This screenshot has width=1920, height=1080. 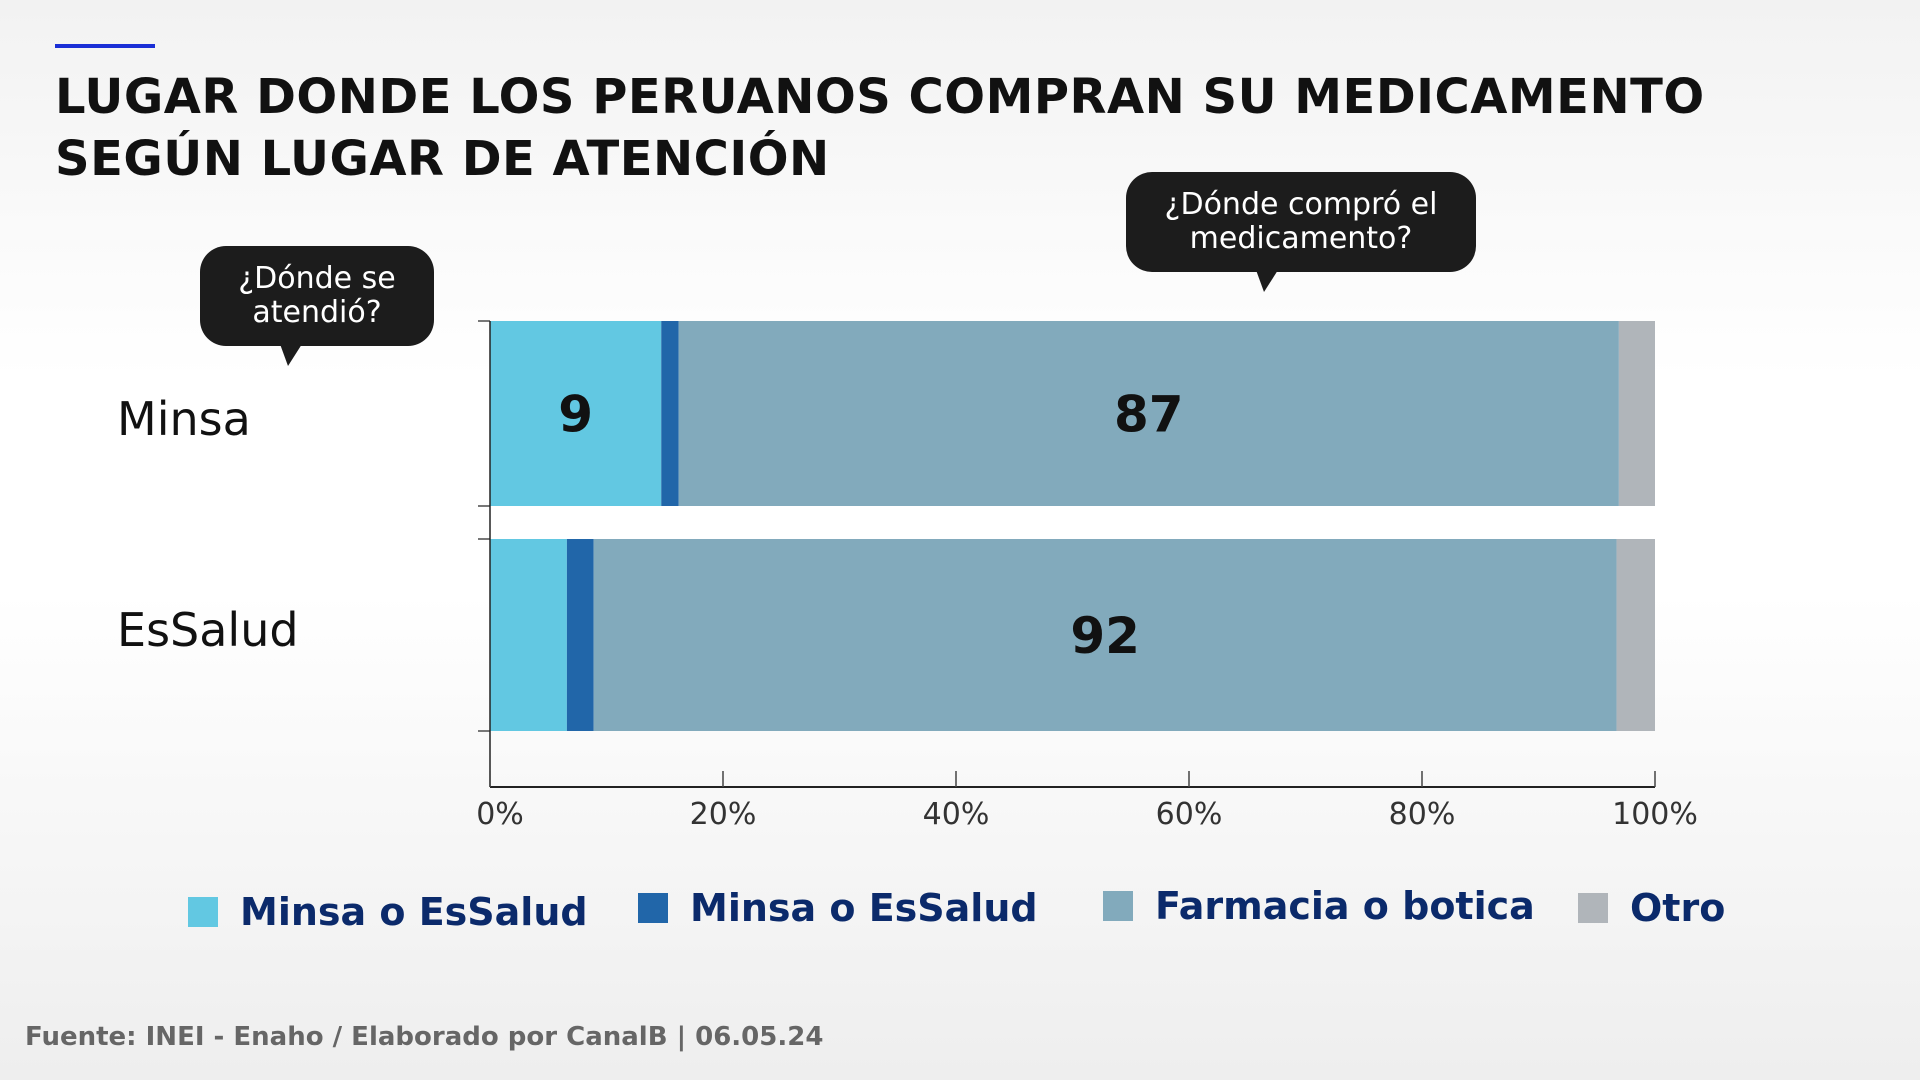 I want to click on legend-label: Farmacia o botica, so click(x=1345, y=906).